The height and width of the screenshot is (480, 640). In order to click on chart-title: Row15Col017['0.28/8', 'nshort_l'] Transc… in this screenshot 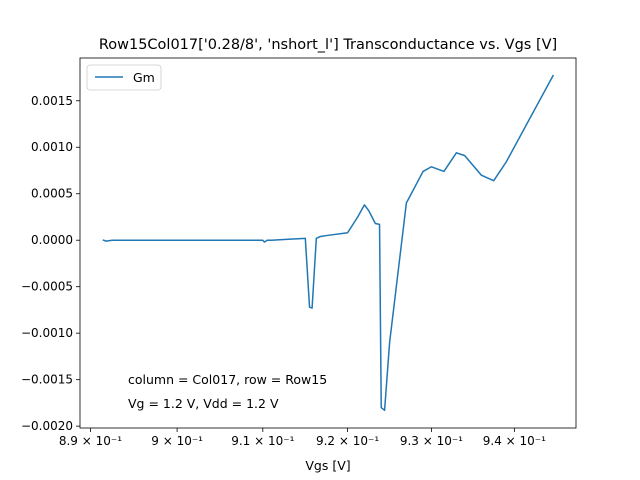, I will do `click(328, 45)`.